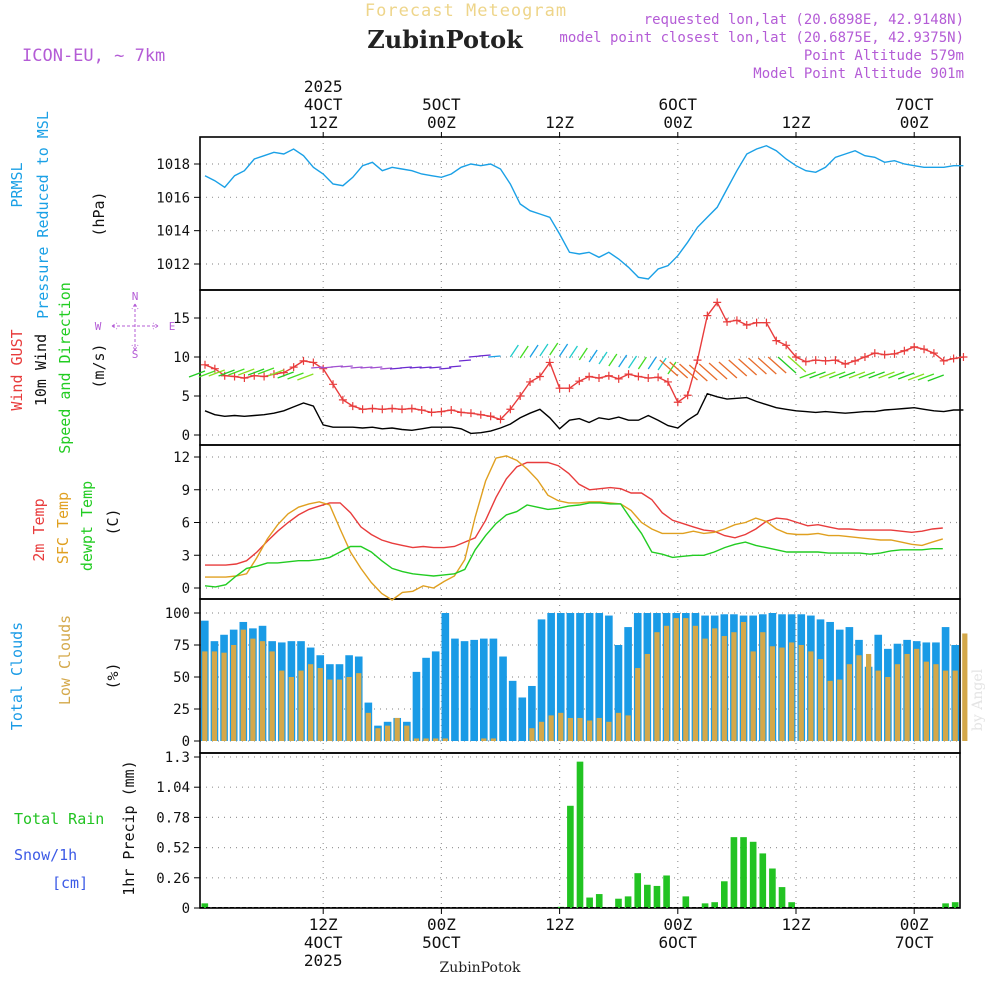  Describe the element at coordinates (186, 436) in the screenshot. I see `y-tick-label: 0` at that location.